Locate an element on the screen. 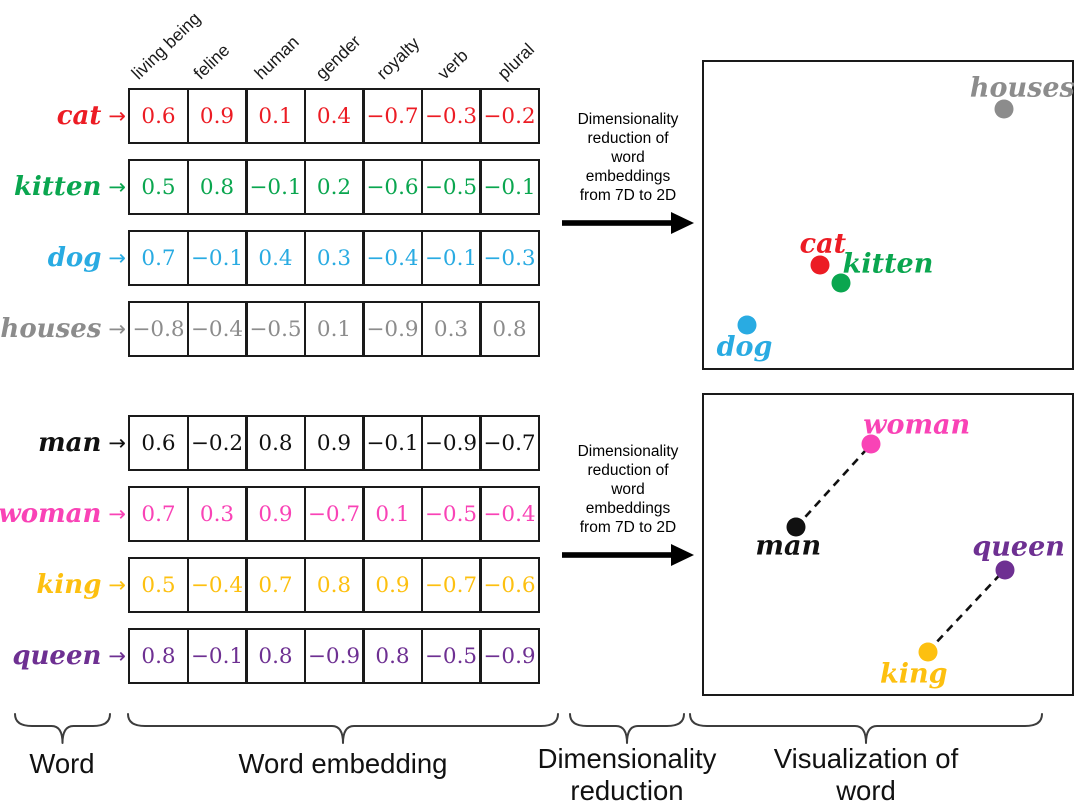 This screenshot has width=1080, height=806. word-row-dog: dog → 0.7 −0.1 0.4 0.3 −0.4 −0.1 −0.3 is located at coordinates (274, 258).